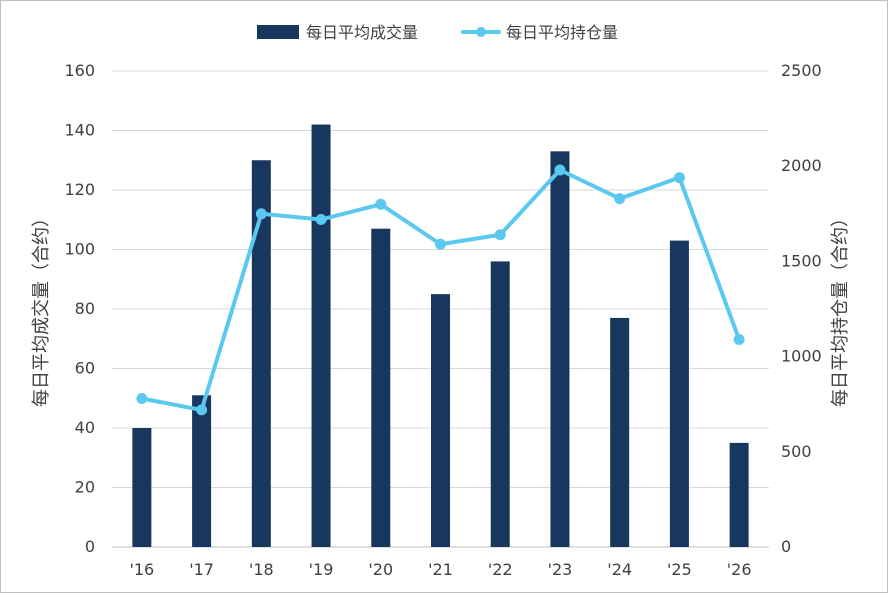 This screenshot has height=593, width=888. I want to click on right-tick-label: 0, so click(786, 546).